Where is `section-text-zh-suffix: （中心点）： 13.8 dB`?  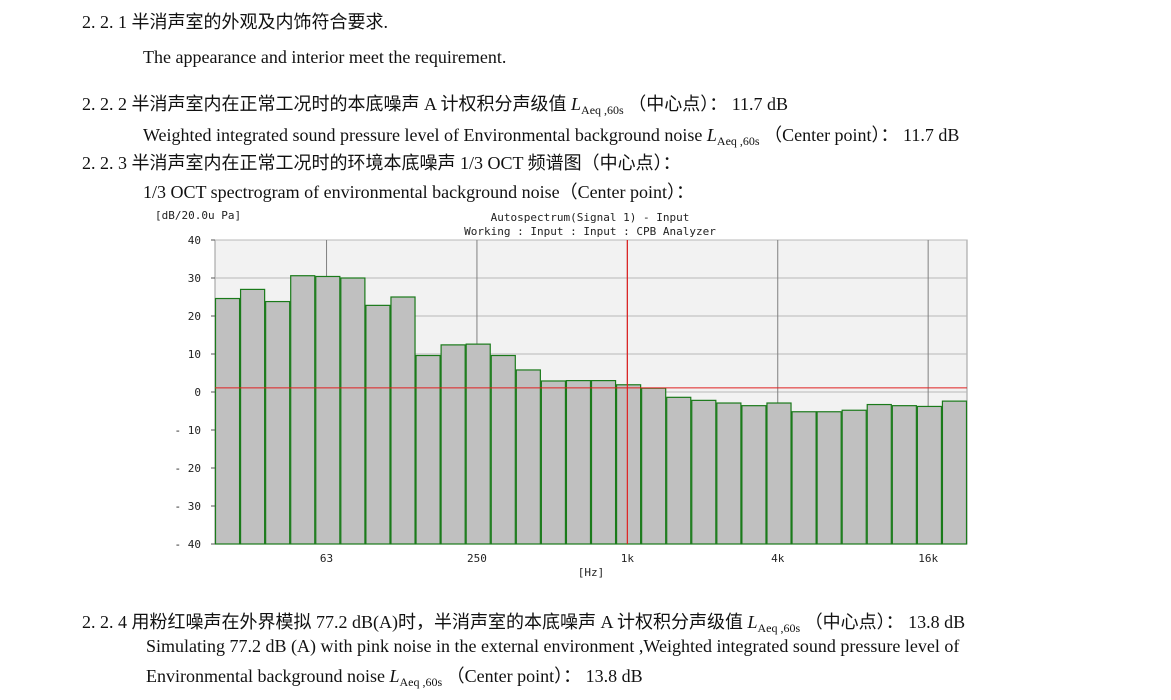
section-text-zh-suffix: （中心点）： 13.8 dB is located at coordinates (883, 622).